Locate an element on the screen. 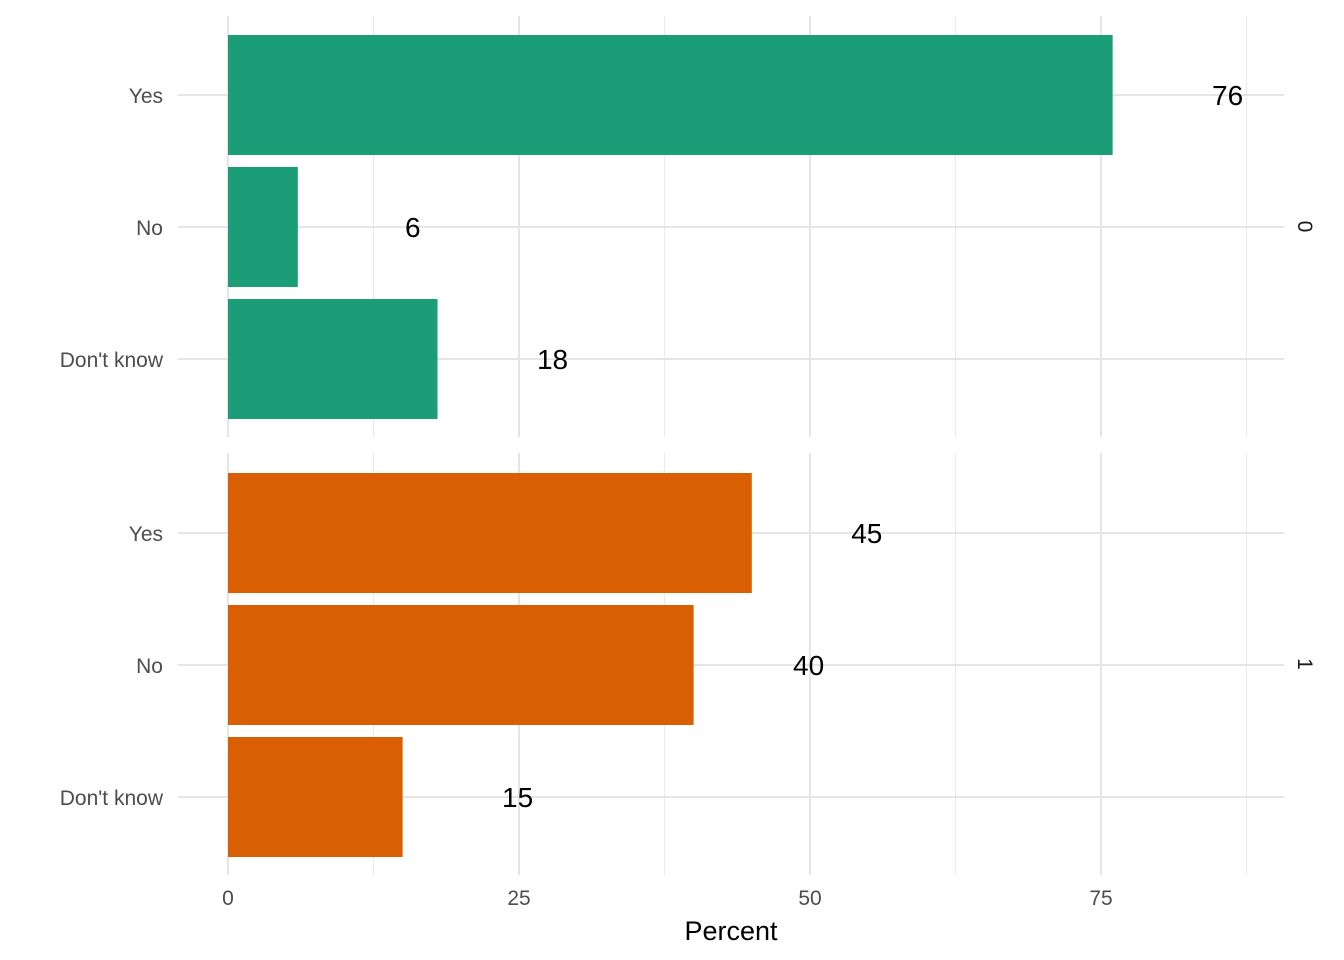 This screenshot has height=960, width=1344. facet-strip-label: 1 is located at coordinates (1304, 664).